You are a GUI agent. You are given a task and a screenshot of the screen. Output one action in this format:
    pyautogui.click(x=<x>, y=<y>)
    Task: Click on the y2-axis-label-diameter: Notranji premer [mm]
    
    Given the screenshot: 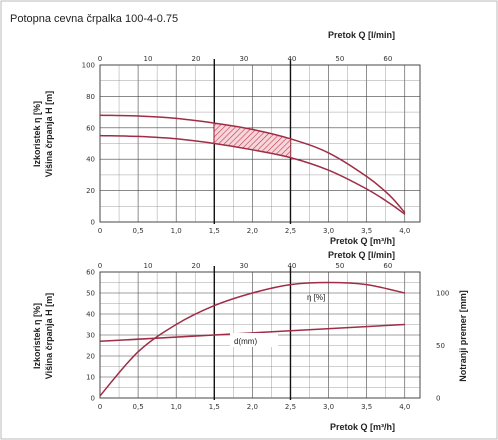 What is the action you would take?
    pyautogui.click(x=463, y=336)
    